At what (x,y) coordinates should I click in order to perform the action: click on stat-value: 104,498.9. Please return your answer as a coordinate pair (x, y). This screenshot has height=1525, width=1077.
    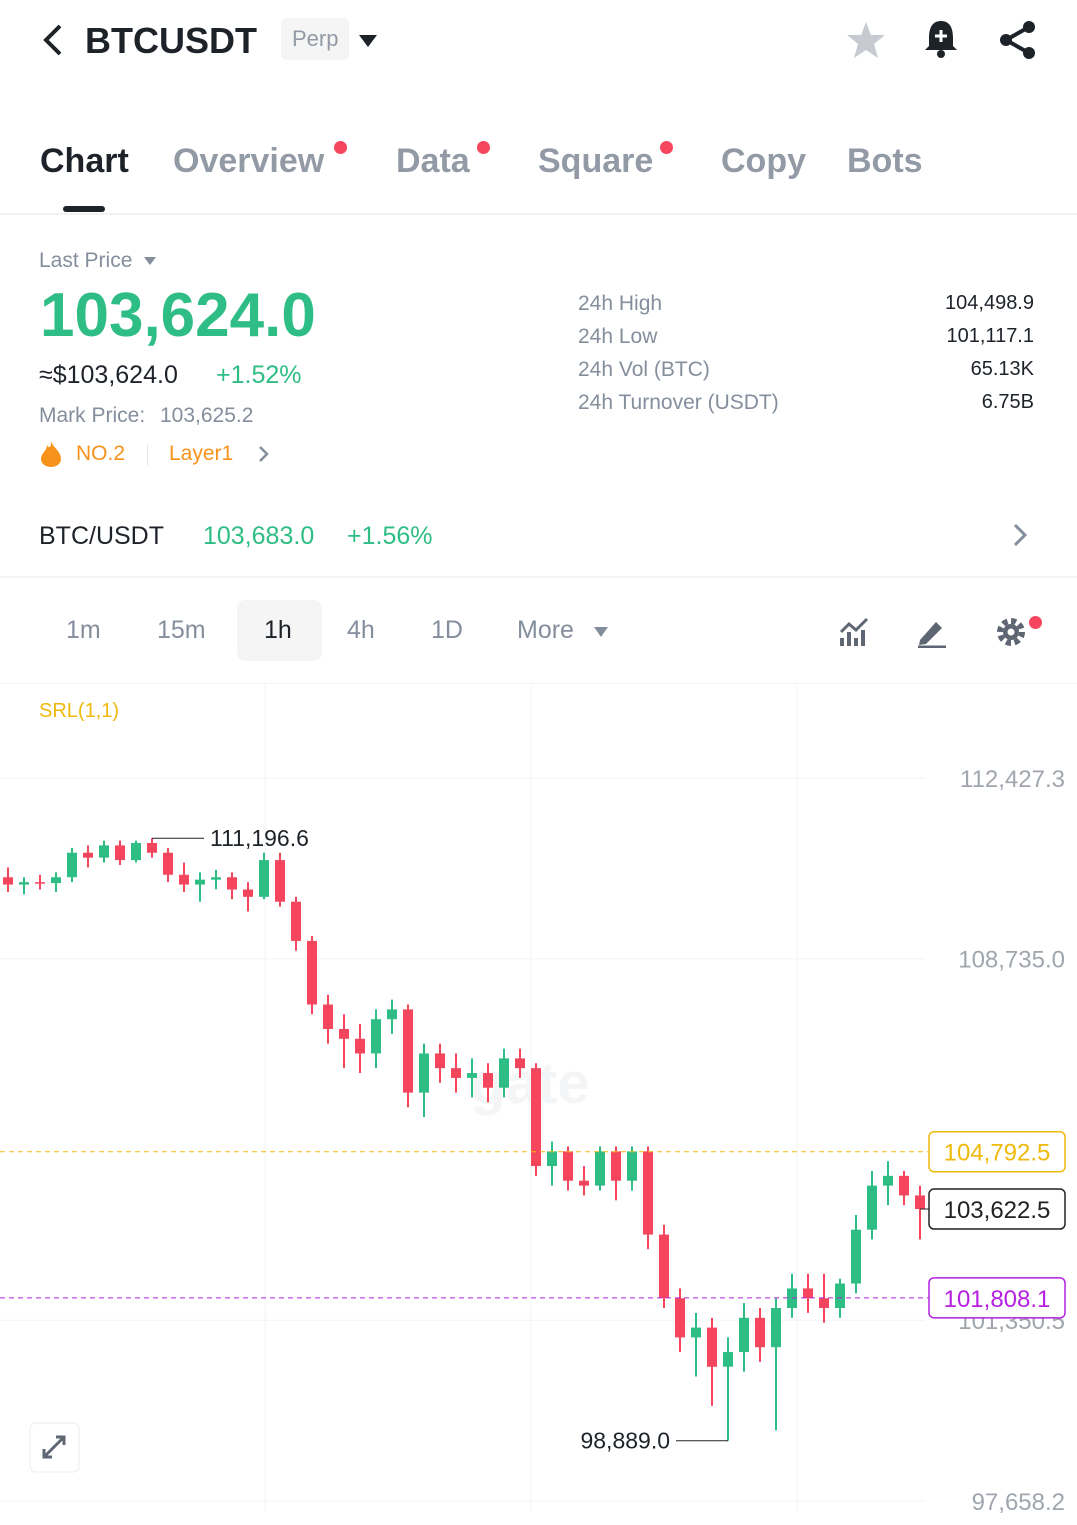
    Looking at the image, I should click on (989, 303).